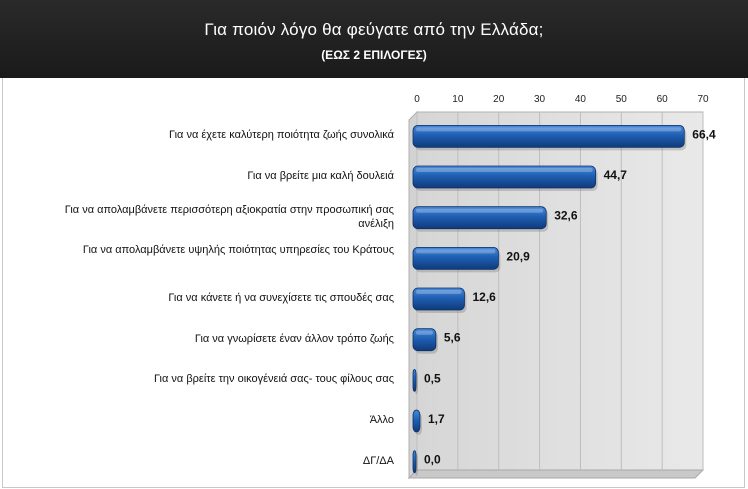 This screenshot has height=489, width=748. Describe the element at coordinates (374, 55) in the screenshot. I see `chart-subtitle: (ΕΩΣ 2 ΕΠΙΛΟΓΕΣ)` at that location.